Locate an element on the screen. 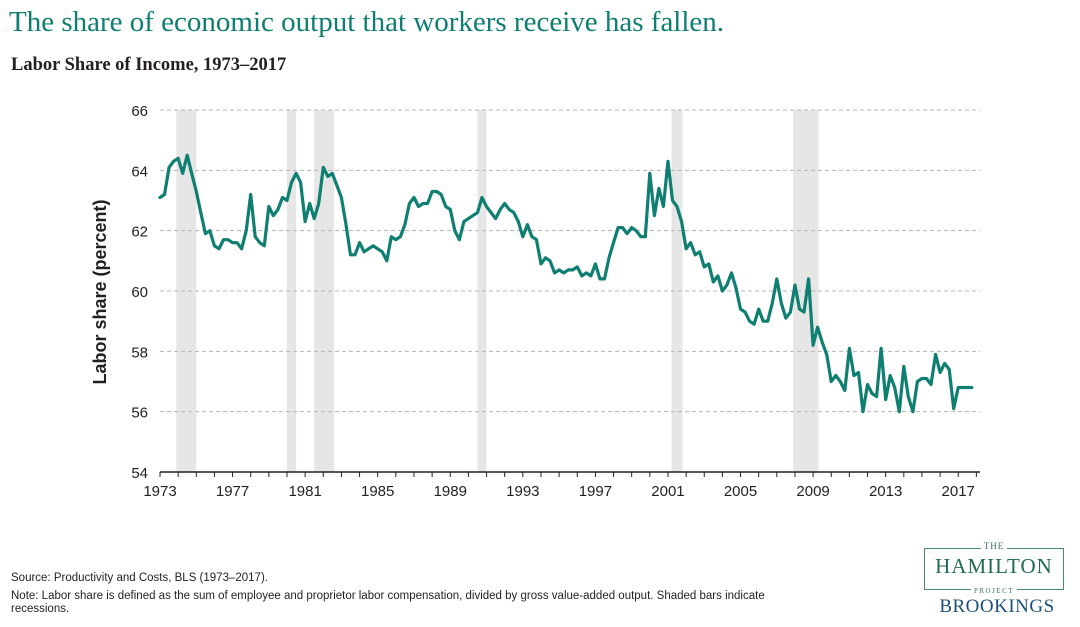 The height and width of the screenshot is (627, 1080). x-tick-label: 2013 is located at coordinates (885, 491).